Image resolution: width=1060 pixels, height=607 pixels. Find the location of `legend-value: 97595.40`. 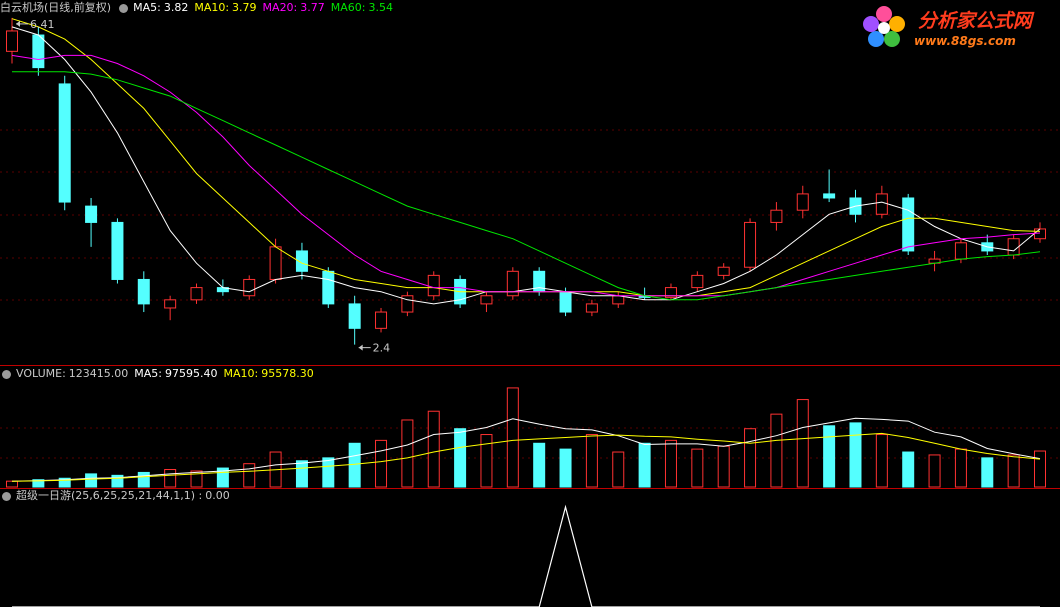

legend-value: 97595.40 is located at coordinates (191, 373).